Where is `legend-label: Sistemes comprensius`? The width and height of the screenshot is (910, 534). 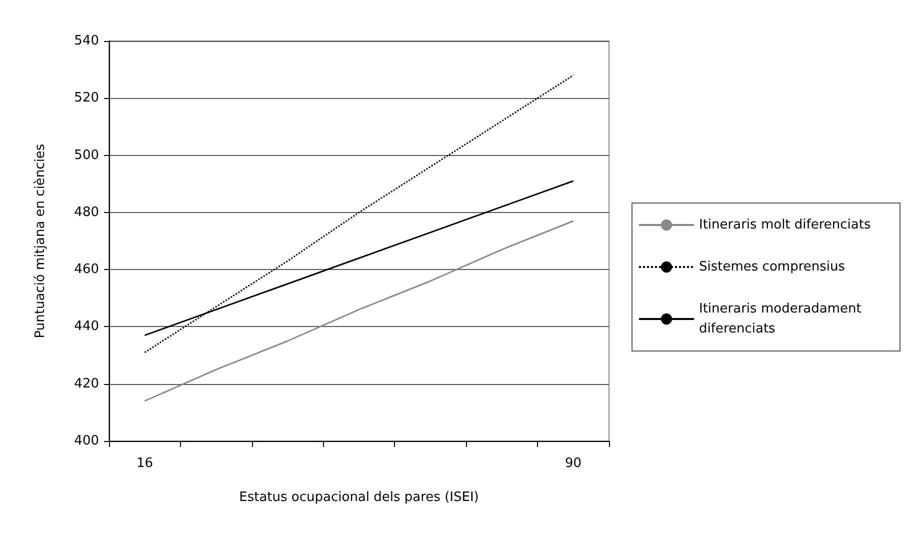 legend-label: Sistemes comprensius is located at coordinates (772, 267).